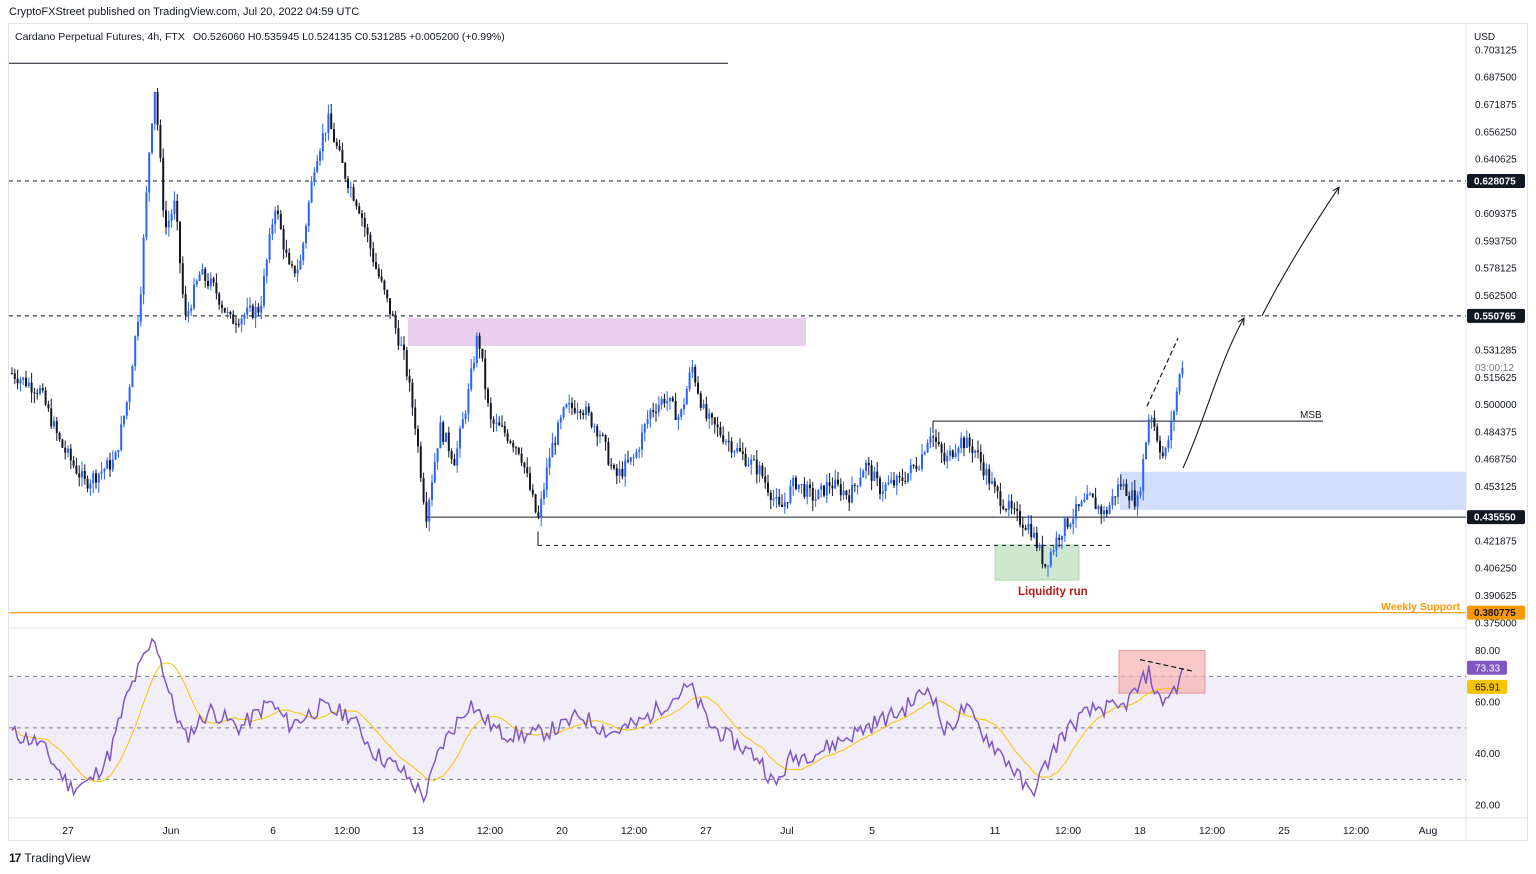  What do you see at coordinates (1495, 316) in the screenshot?
I see `price-label-1: 0.550765` at bounding box center [1495, 316].